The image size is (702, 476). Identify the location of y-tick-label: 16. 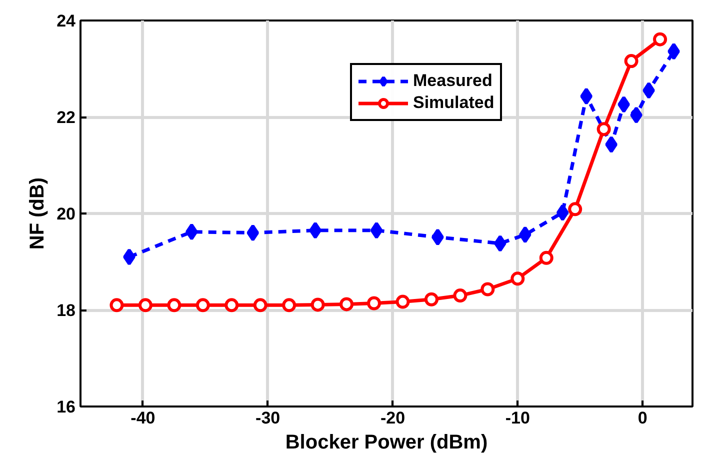
(66, 407).